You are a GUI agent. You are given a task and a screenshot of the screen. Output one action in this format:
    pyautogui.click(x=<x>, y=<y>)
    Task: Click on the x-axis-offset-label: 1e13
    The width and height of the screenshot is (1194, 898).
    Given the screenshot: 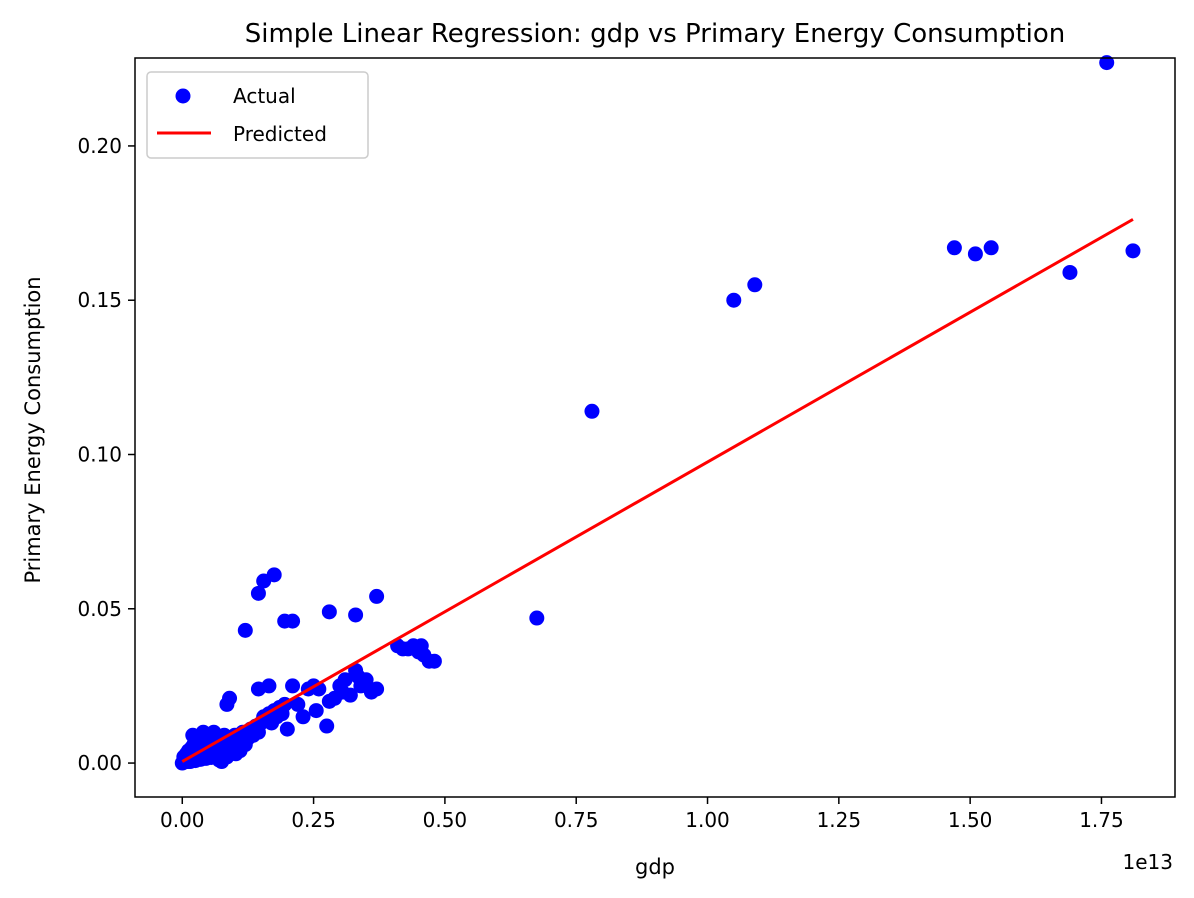 What is the action you would take?
    pyautogui.click(x=1148, y=862)
    